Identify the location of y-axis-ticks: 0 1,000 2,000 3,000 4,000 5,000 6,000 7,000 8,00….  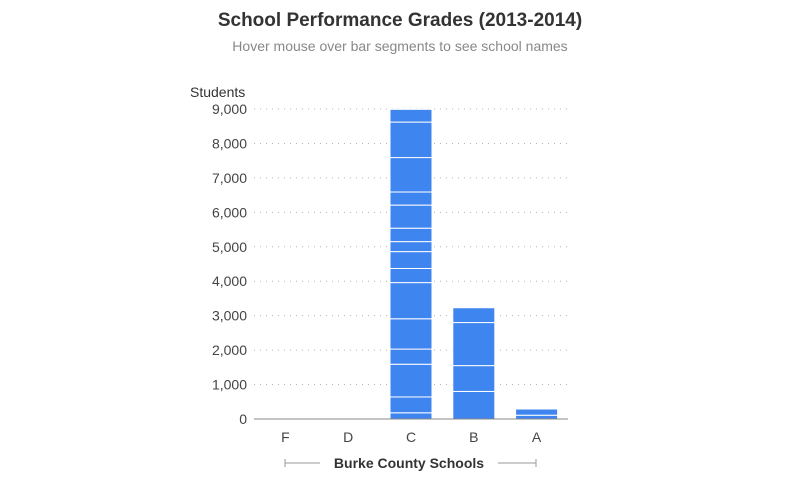
(229, 264).